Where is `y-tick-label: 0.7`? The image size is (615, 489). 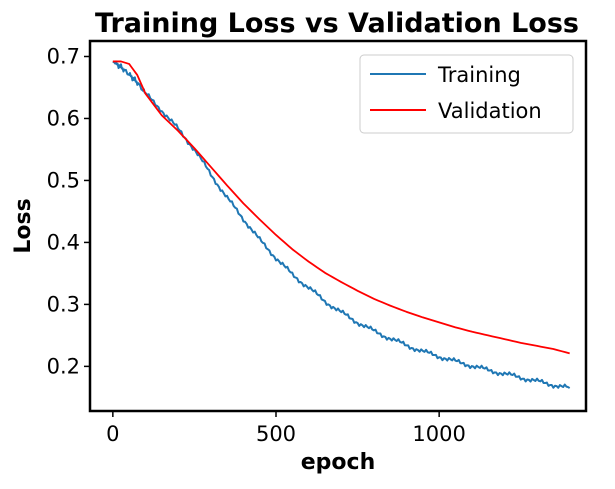 y-tick-label: 0.7 is located at coordinates (63, 56).